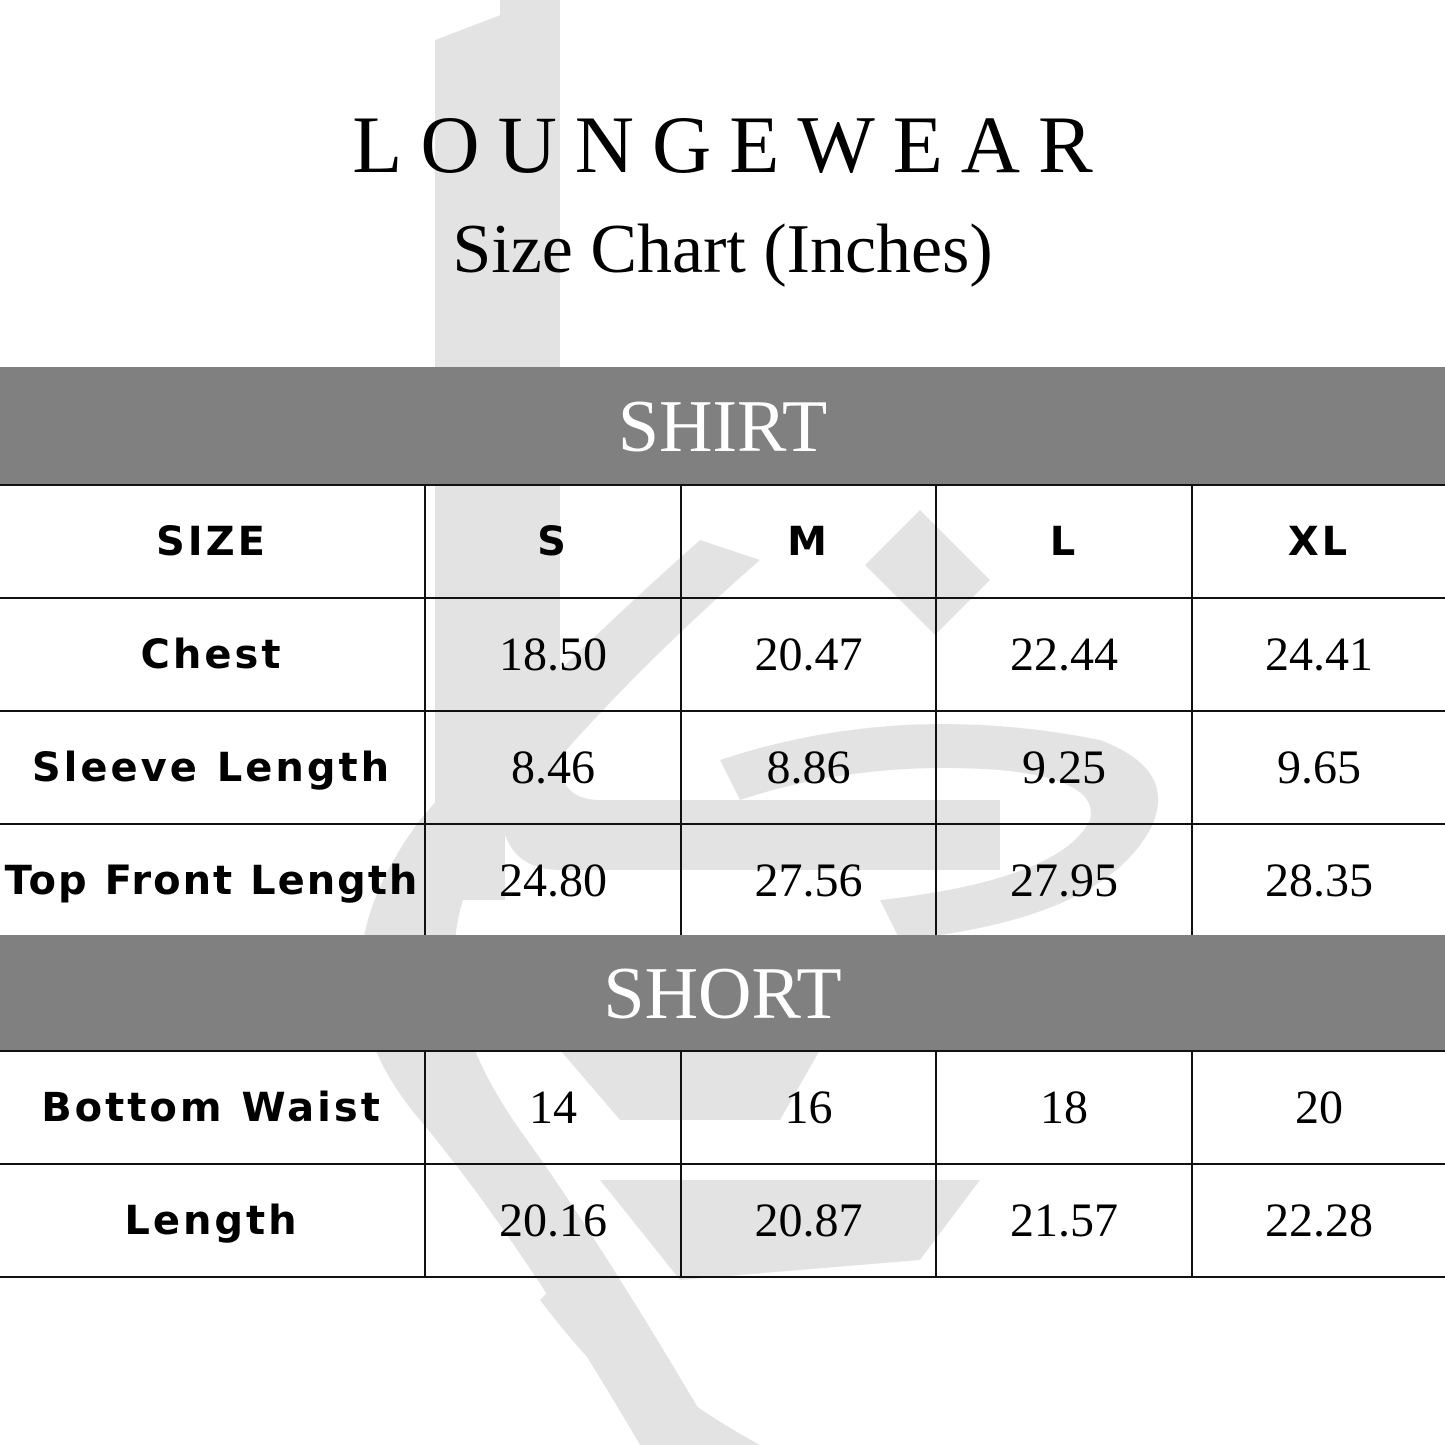 This screenshot has width=1445, height=1445. Describe the element at coordinates (553, 654) in the screenshot. I see `value-cell: 18.50` at that location.